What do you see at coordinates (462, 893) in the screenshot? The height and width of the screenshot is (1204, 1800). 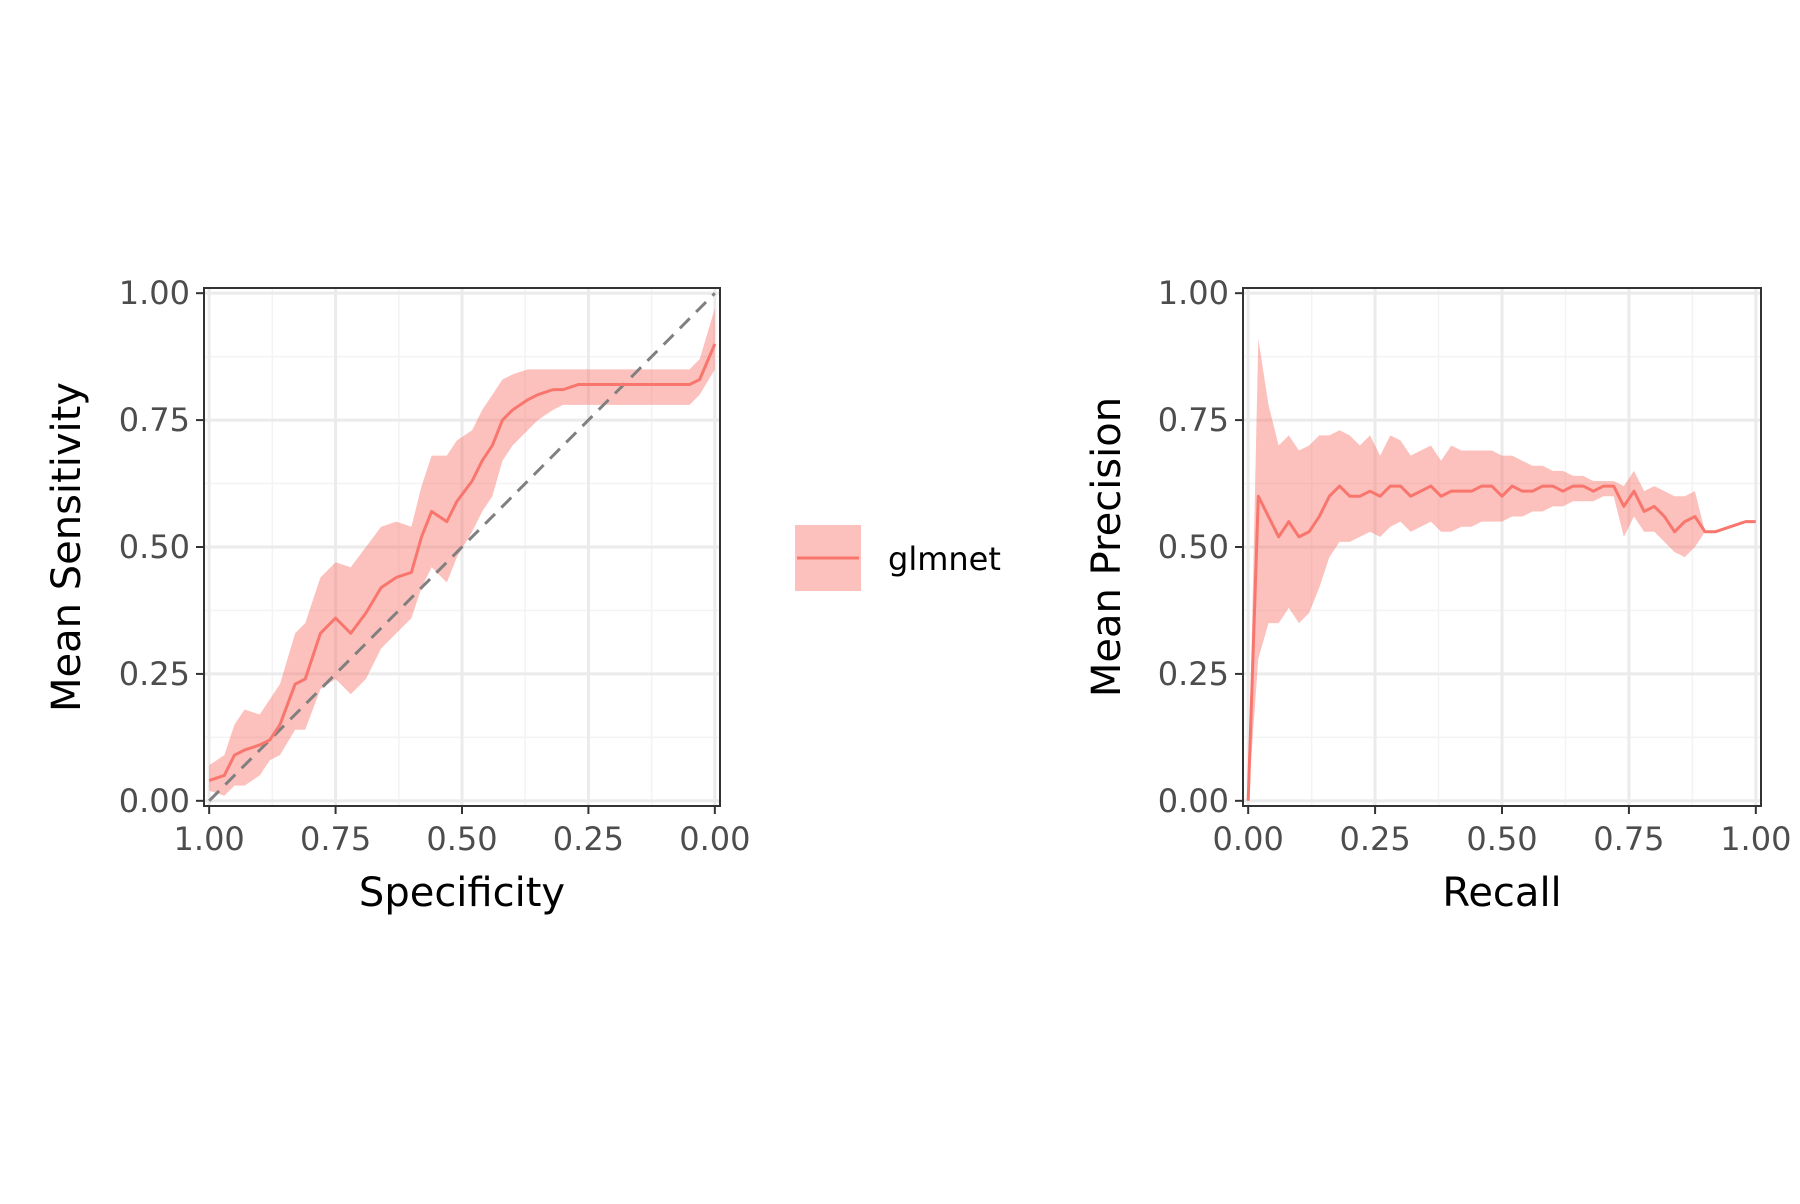 I see `roc-x-axis-title: Specificity` at bounding box center [462, 893].